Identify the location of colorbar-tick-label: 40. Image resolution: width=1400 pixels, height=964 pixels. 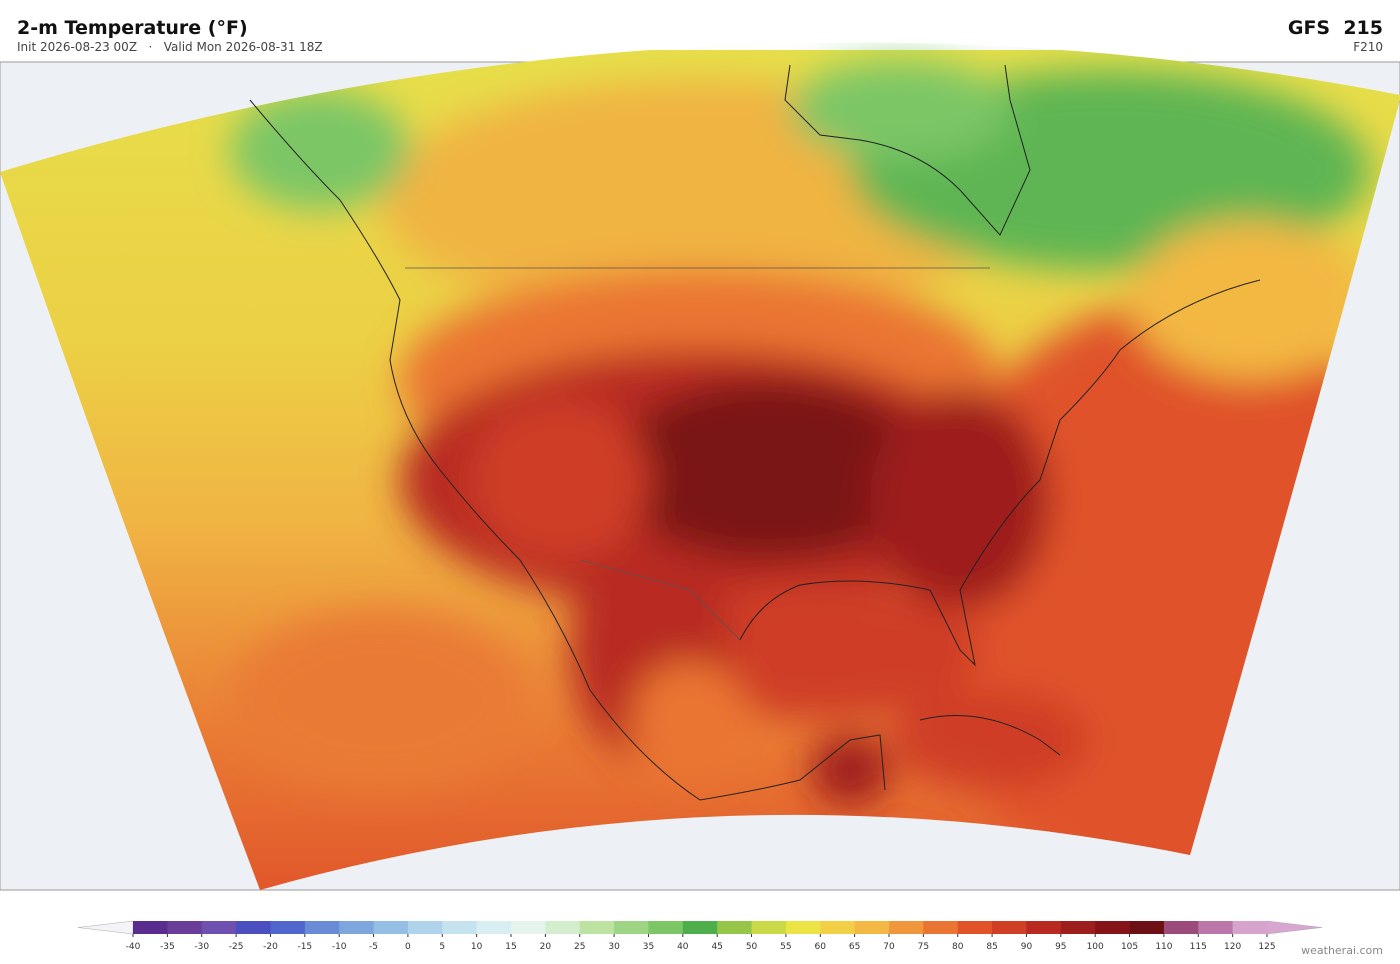
(683, 947).